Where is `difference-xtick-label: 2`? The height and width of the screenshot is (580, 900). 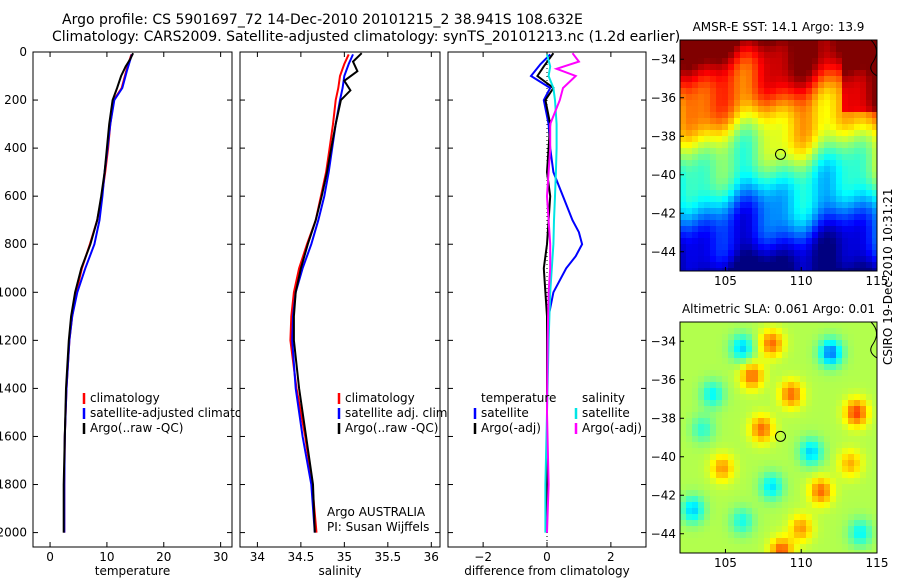
difference-xtick-label: 2 is located at coordinates (611, 557).